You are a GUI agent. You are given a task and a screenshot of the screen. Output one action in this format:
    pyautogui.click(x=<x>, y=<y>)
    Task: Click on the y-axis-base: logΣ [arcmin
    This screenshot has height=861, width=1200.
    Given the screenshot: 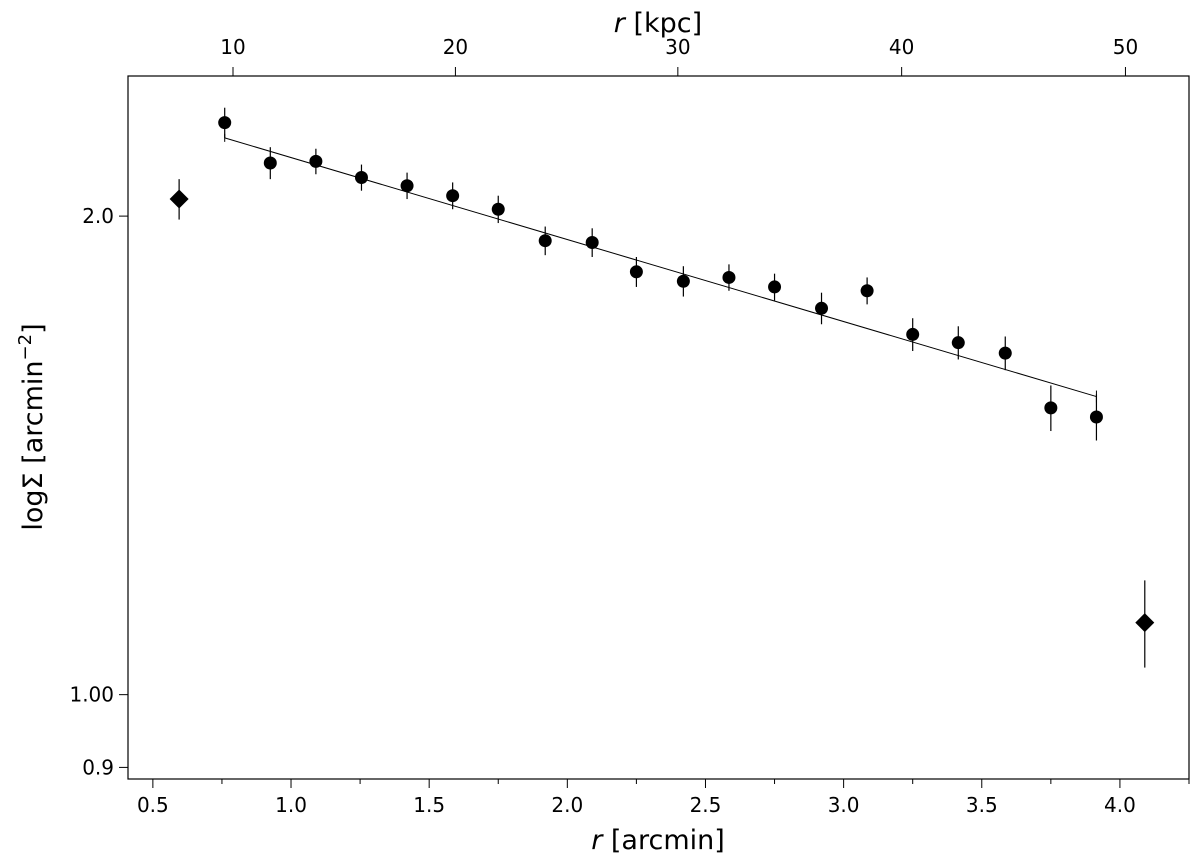 What is the action you would take?
    pyautogui.click(x=33, y=445)
    